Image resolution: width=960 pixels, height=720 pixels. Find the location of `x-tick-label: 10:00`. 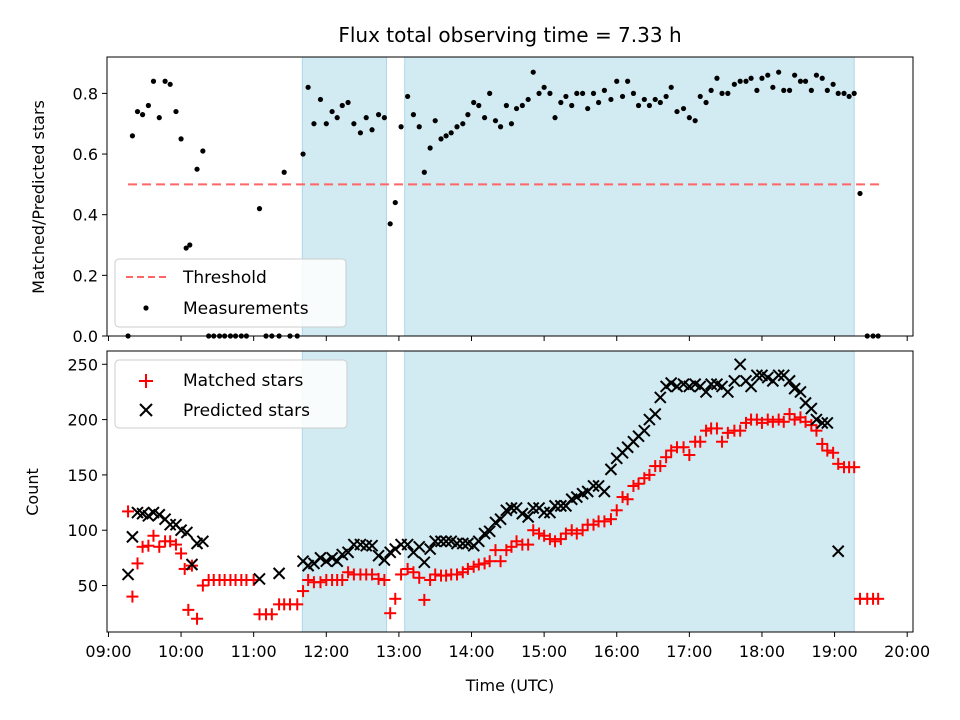

x-tick-label: 10:00 is located at coordinates (181, 651).